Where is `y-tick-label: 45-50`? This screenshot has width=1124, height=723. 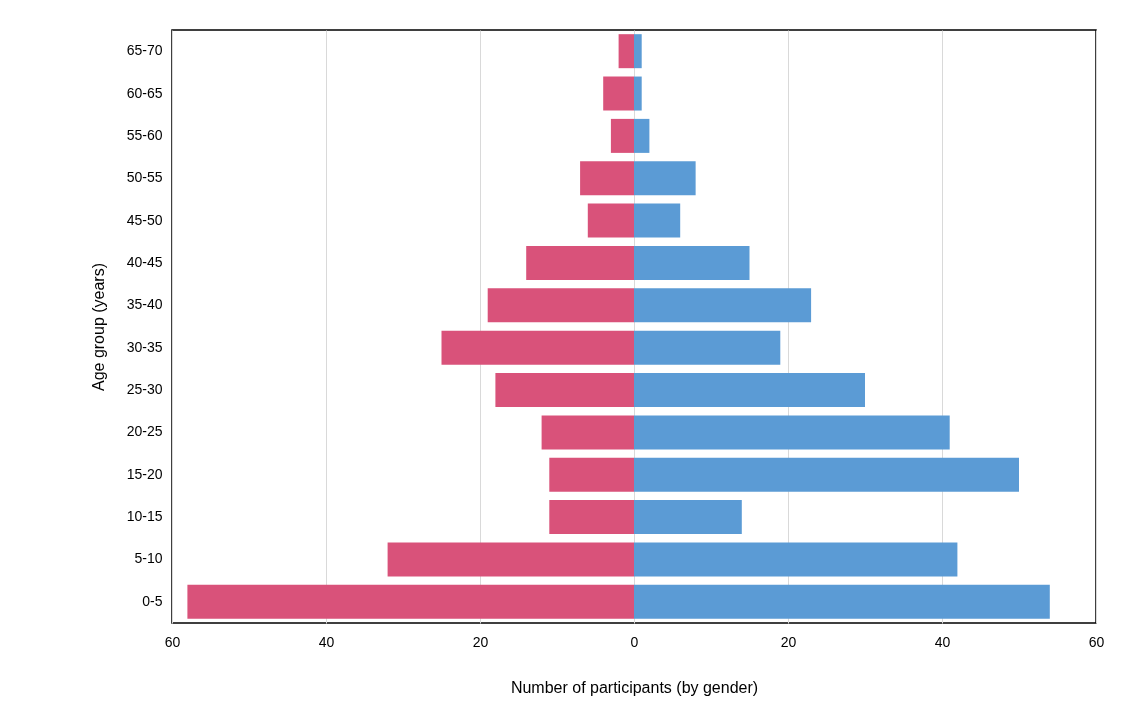 y-tick-label: 45-50 is located at coordinates (144, 219).